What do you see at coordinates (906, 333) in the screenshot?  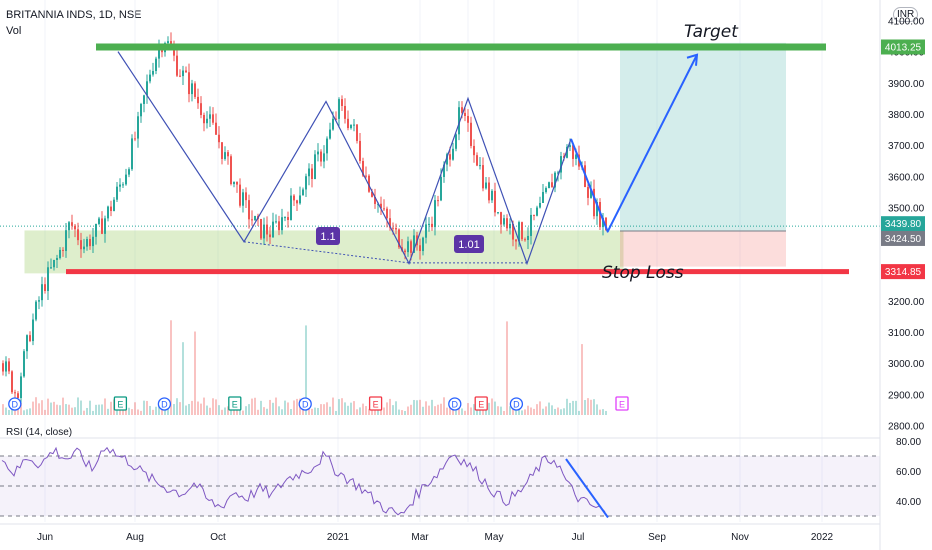 I see `price-tick-label: 3100.00` at bounding box center [906, 333].